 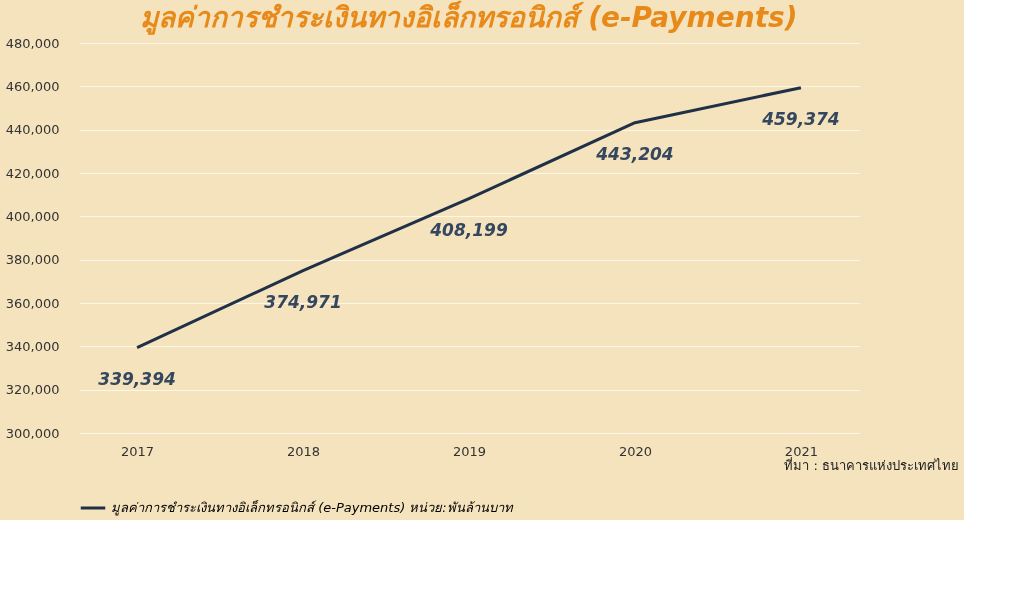 I want to click on y-tick-label: 420,000, so click(x=32, y=173).